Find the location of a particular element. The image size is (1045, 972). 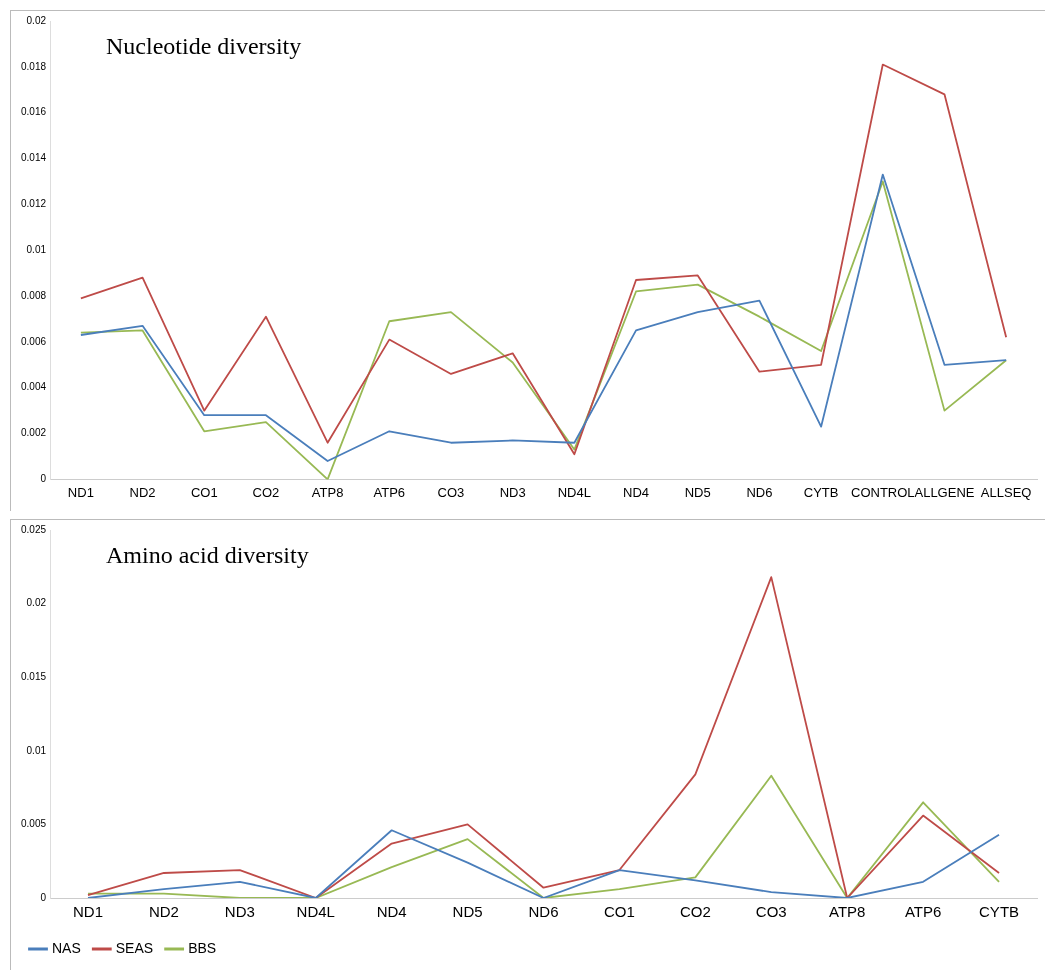

legend-label: BBS is located at coordinates (202, 947).